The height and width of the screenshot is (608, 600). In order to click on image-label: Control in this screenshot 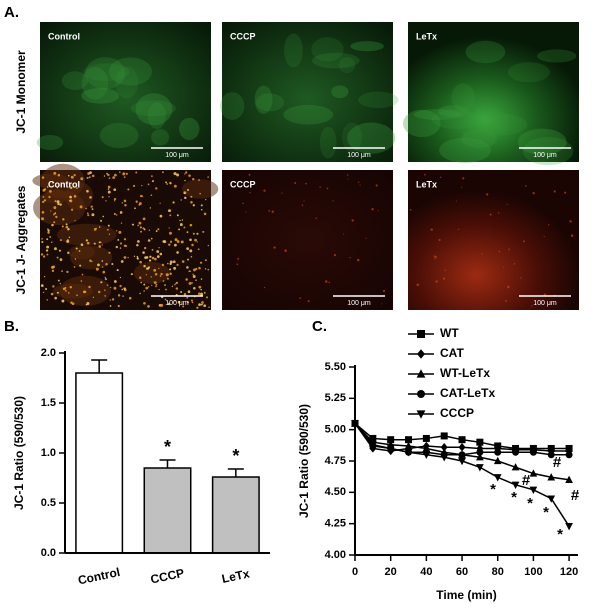, I will do `click(64, 184)`.